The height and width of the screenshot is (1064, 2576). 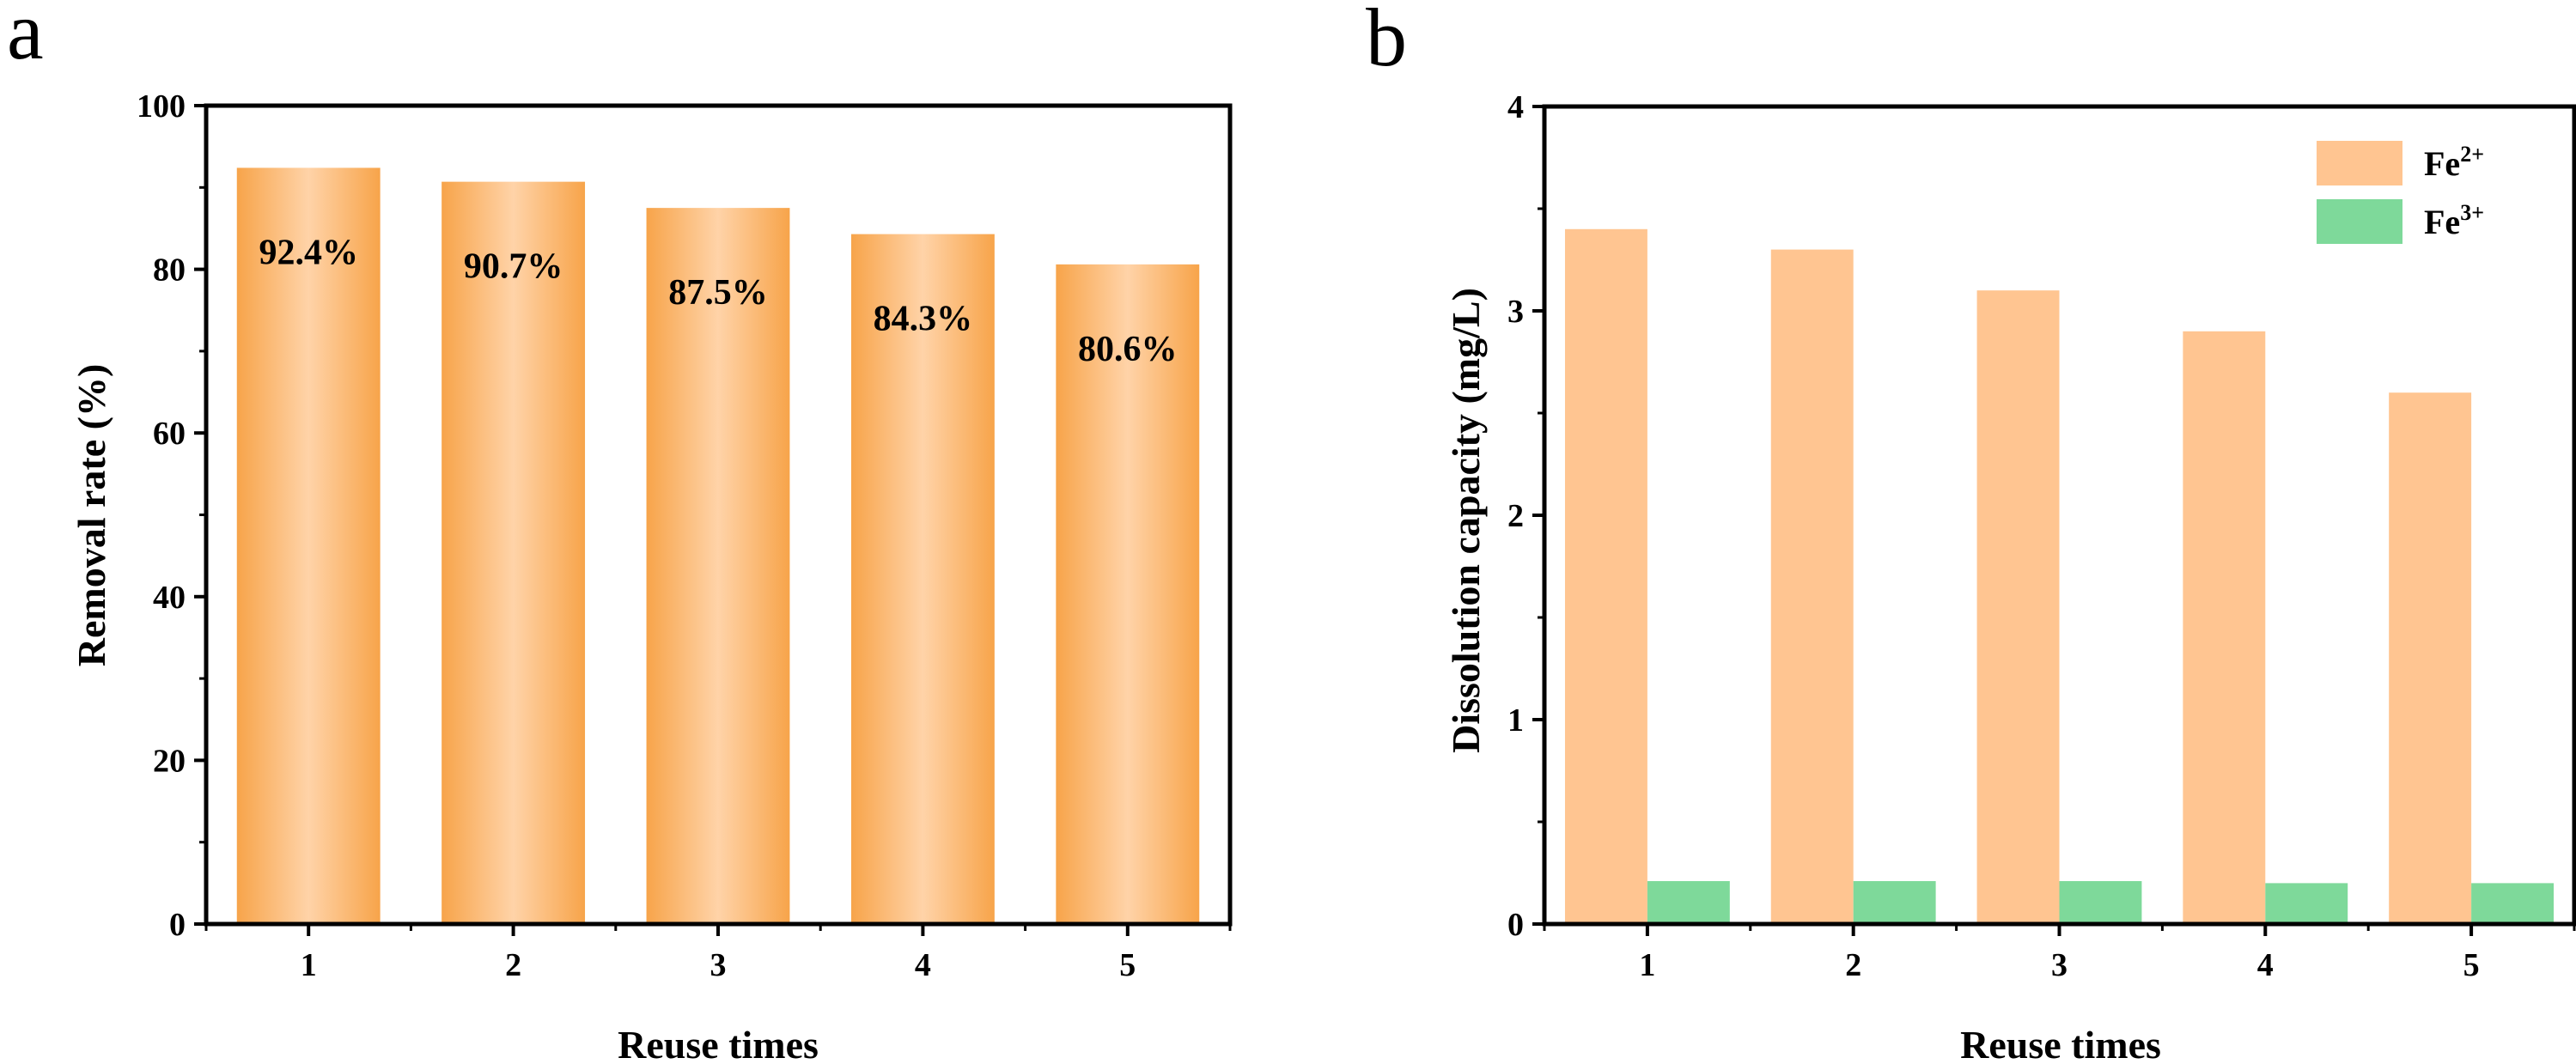 What do you see at coordinates (1128, 349) in the screenshot?
I see `panel-a-data-label: 80.6%` at bounding box center [1128, 349].